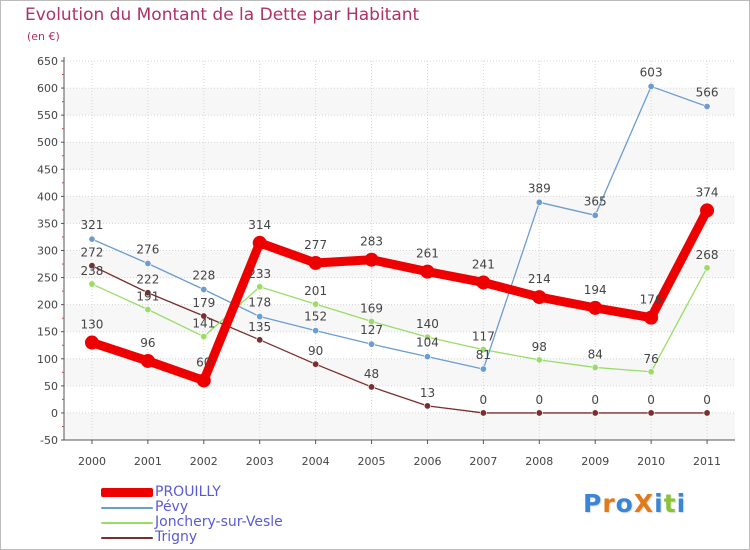 The width and height of the screenshot is (750, 550). Describe the element at coordinates (371, 330) in the screenshot. I see `data-label-pevy: 127` at that location.